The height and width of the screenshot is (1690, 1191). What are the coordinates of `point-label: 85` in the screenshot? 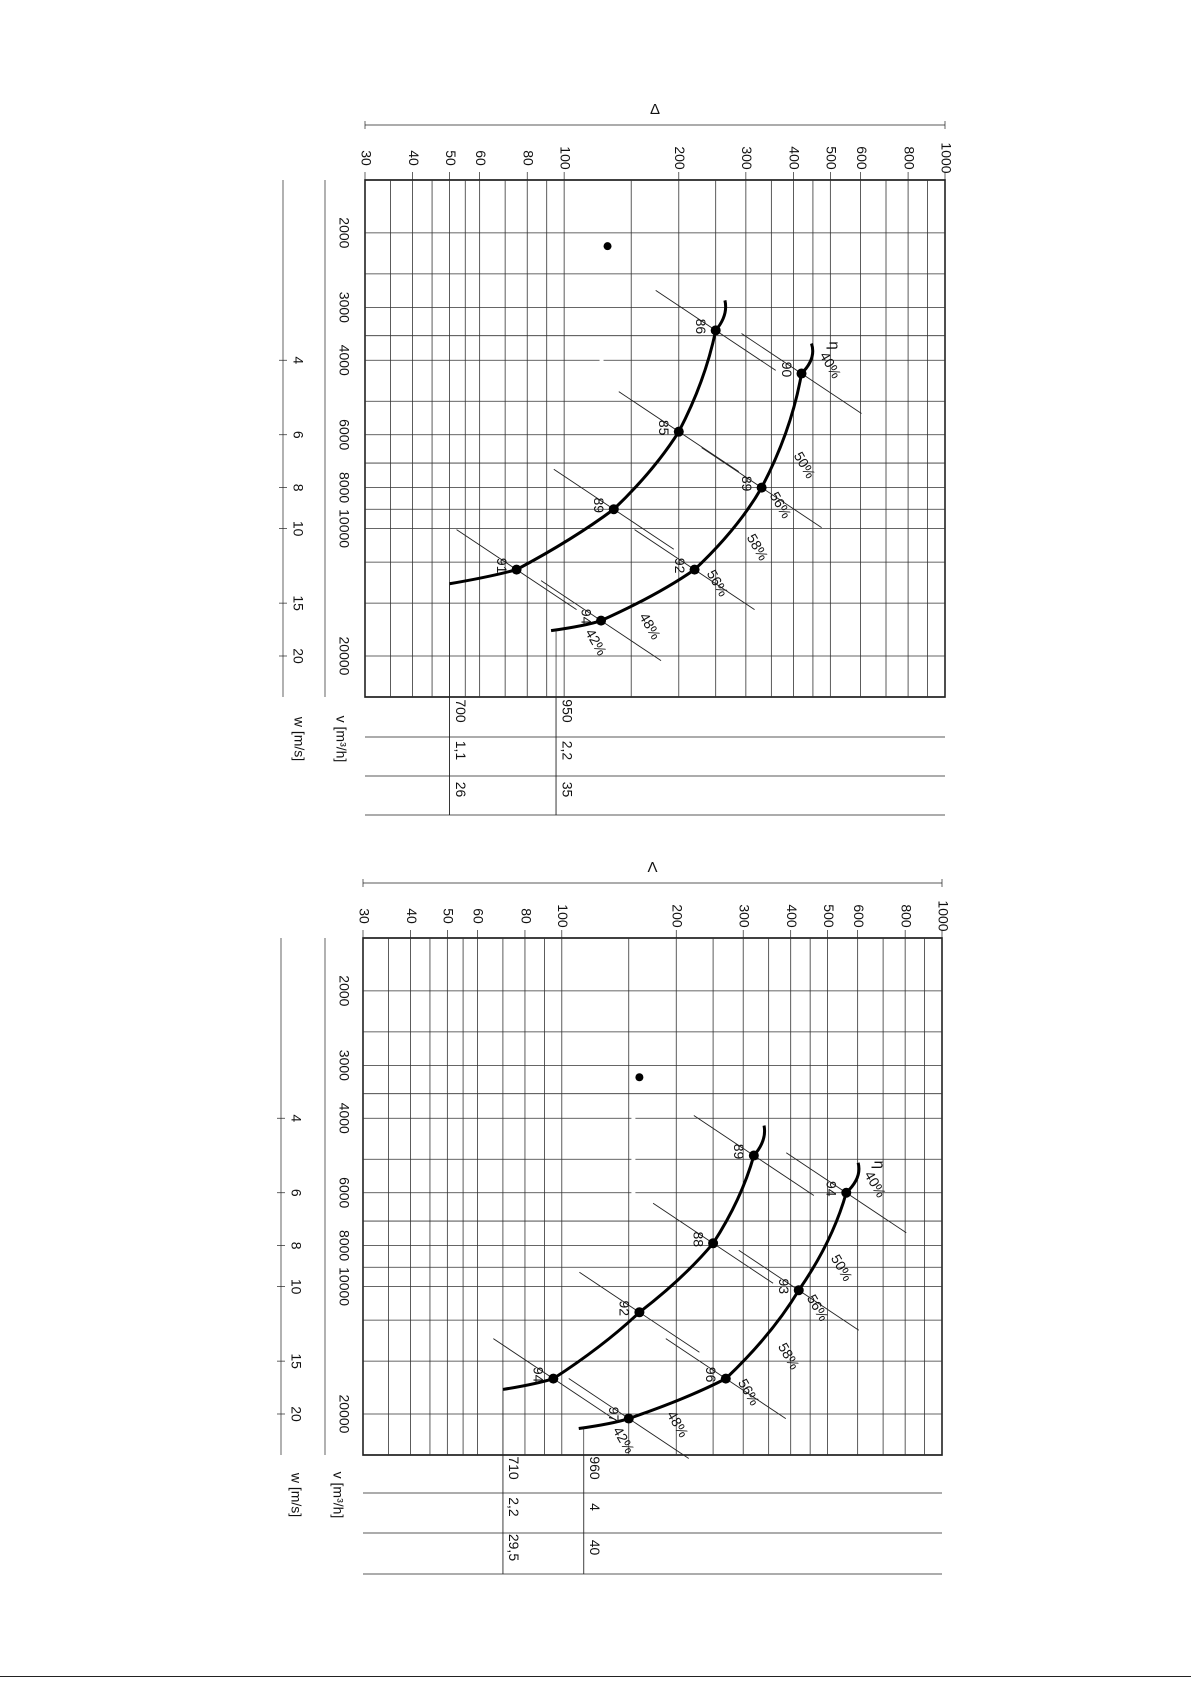 It's located at (664, 428).